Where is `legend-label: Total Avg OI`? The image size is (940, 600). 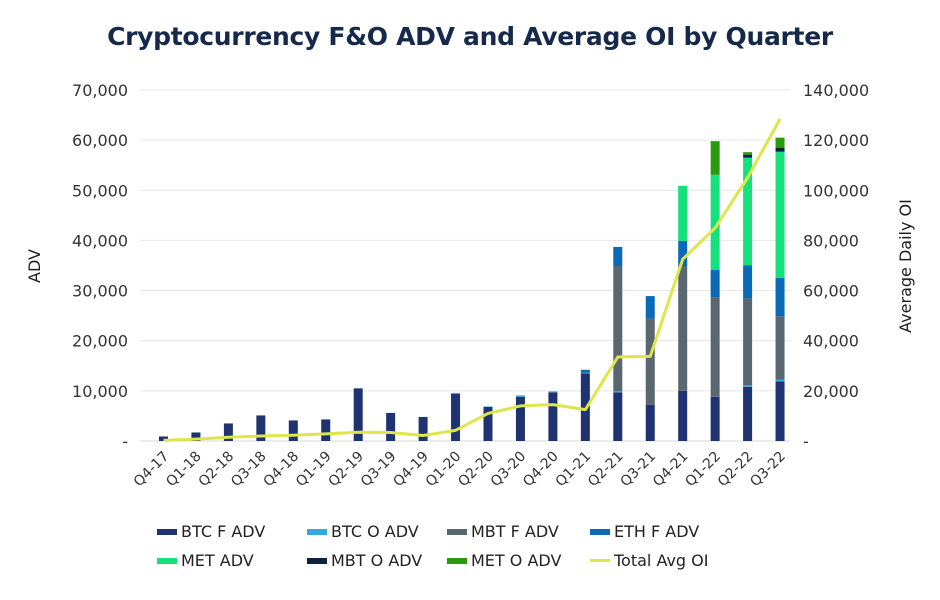 legend-label: Total Avg OI is located at coordinates (661, 560).